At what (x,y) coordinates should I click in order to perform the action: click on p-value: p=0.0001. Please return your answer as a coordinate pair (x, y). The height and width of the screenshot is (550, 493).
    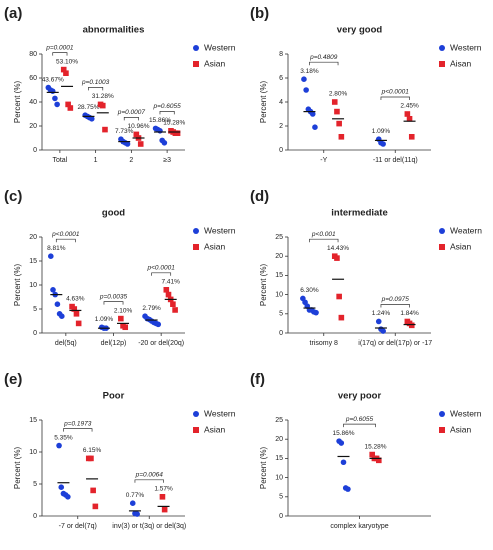
    Looking at the image, I should click on (59, 47).